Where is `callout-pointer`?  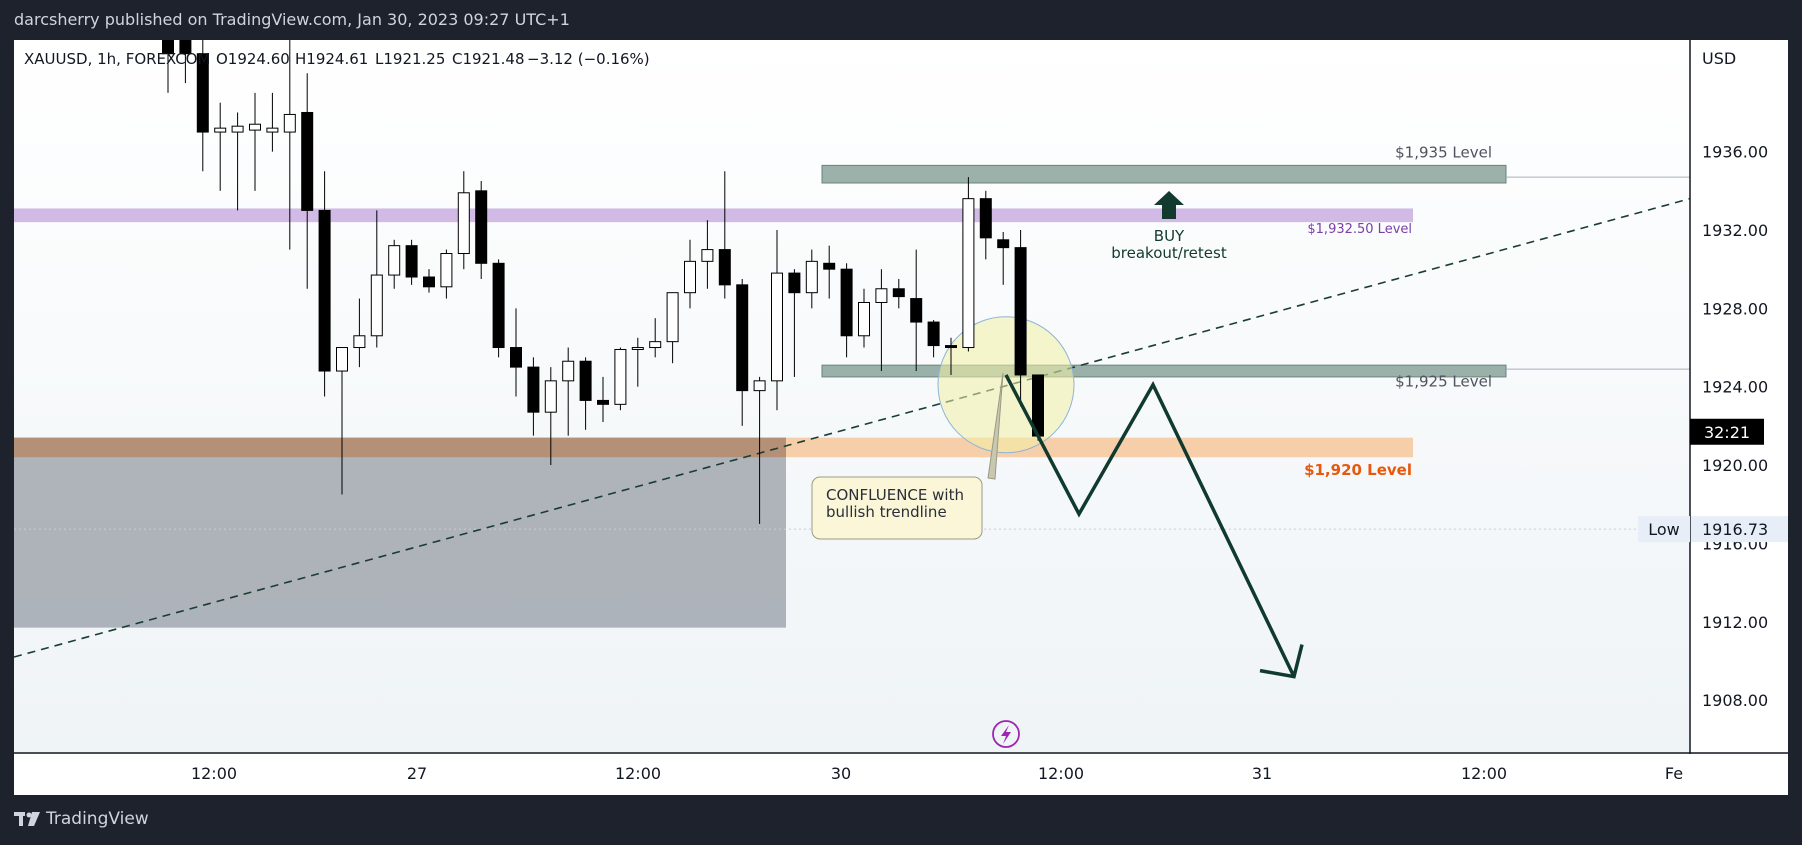 callout-pointer is located at coordinates (995, 426).